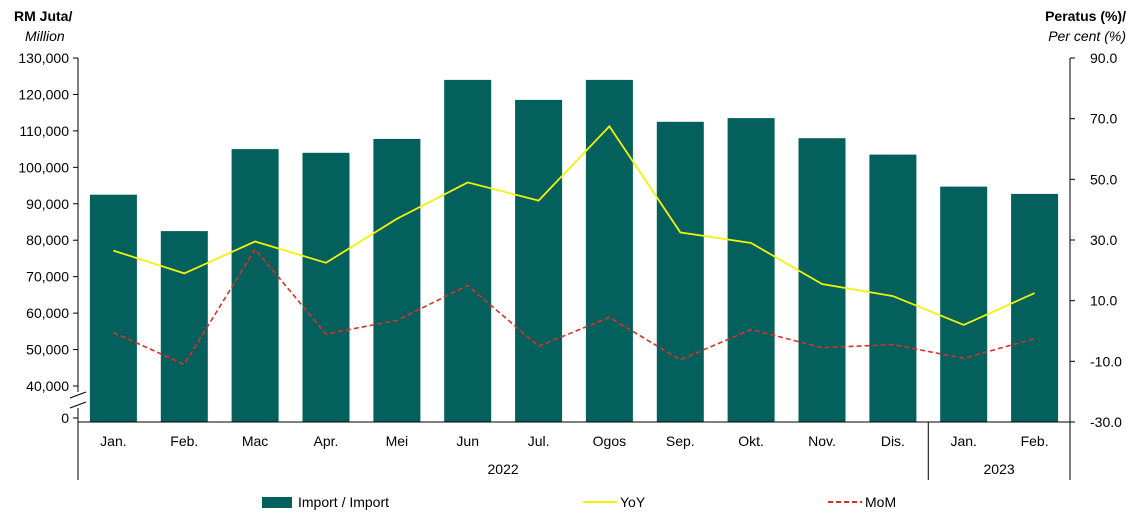  I want to click on left-tick-label: 70,000, so click(47, 277).